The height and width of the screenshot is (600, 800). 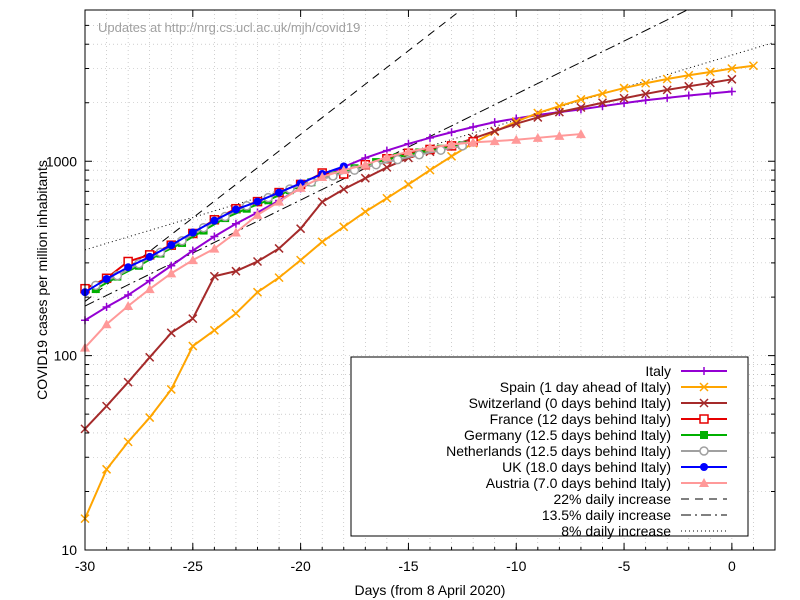 What do you see at coordinates (616, 531) in the screenshot?
I see `legend-label: 8% daily increase` at bounding box center [616, 531].